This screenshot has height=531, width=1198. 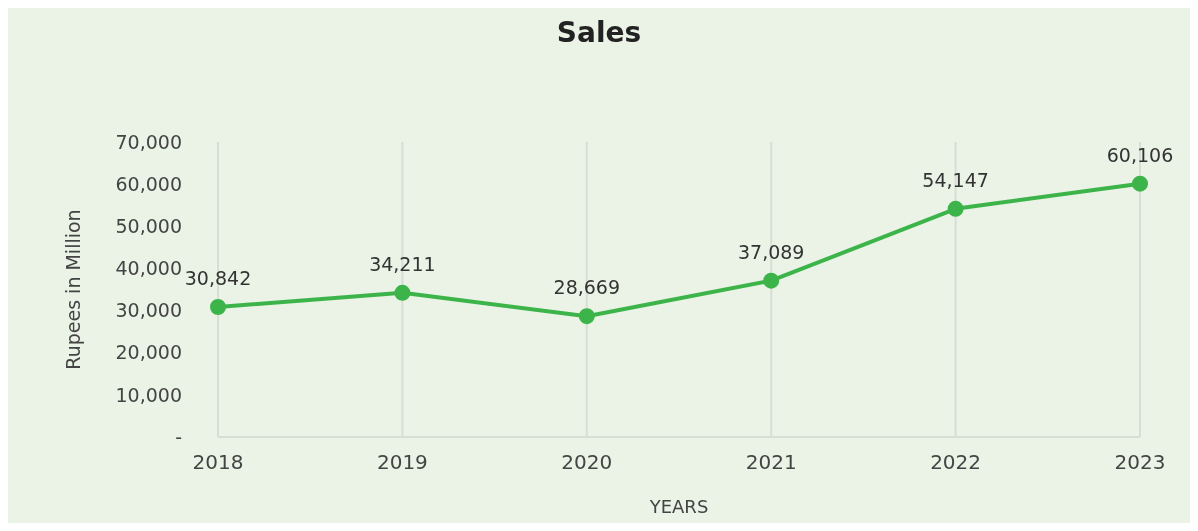 What do you see at coordinates (402, 462) in the screenshot?
I see `x-tick-label: 2019` at bounding box center [402, 462].